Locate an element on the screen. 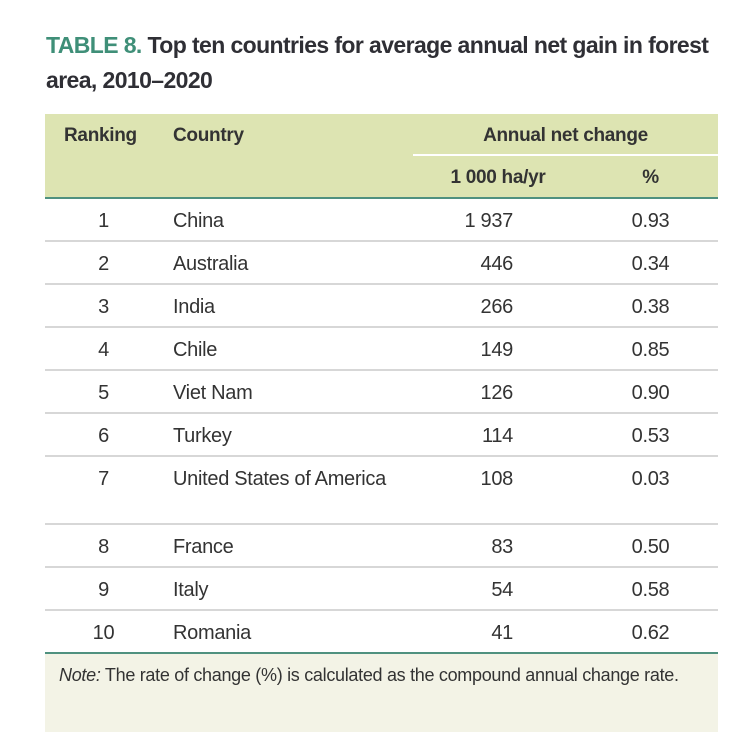  cell-net-change-ha: 108 is located at coordinates (497, 479).